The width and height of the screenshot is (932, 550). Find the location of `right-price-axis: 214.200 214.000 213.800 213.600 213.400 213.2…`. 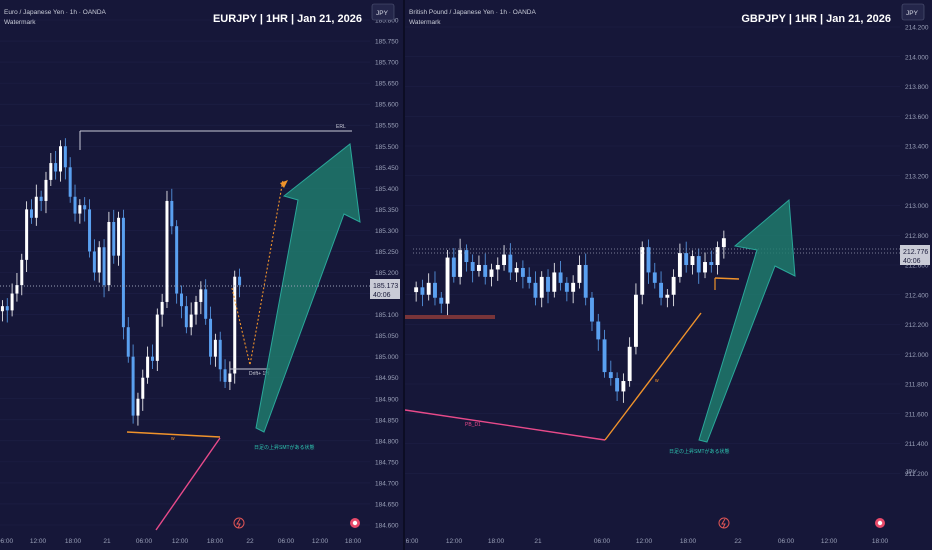

right-price-axis: 214.200 214.000 213.800 213.600 213.400 213.2… is located at coordinates (917, 251).